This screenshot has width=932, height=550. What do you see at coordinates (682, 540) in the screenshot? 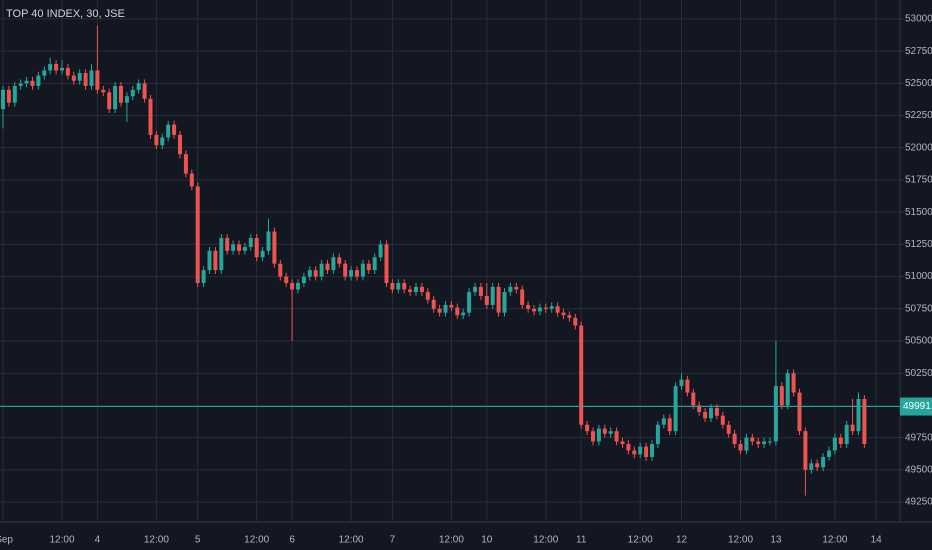
I see `x-tick-label: 12` at bounding box center [682, 540].